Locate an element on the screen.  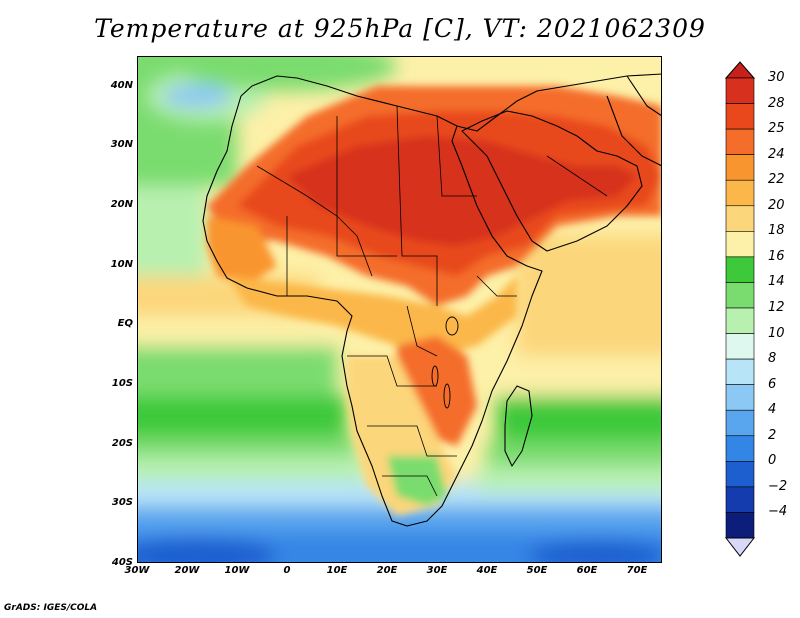
colorbar-under-triangle is located at coordinates (740, 547).